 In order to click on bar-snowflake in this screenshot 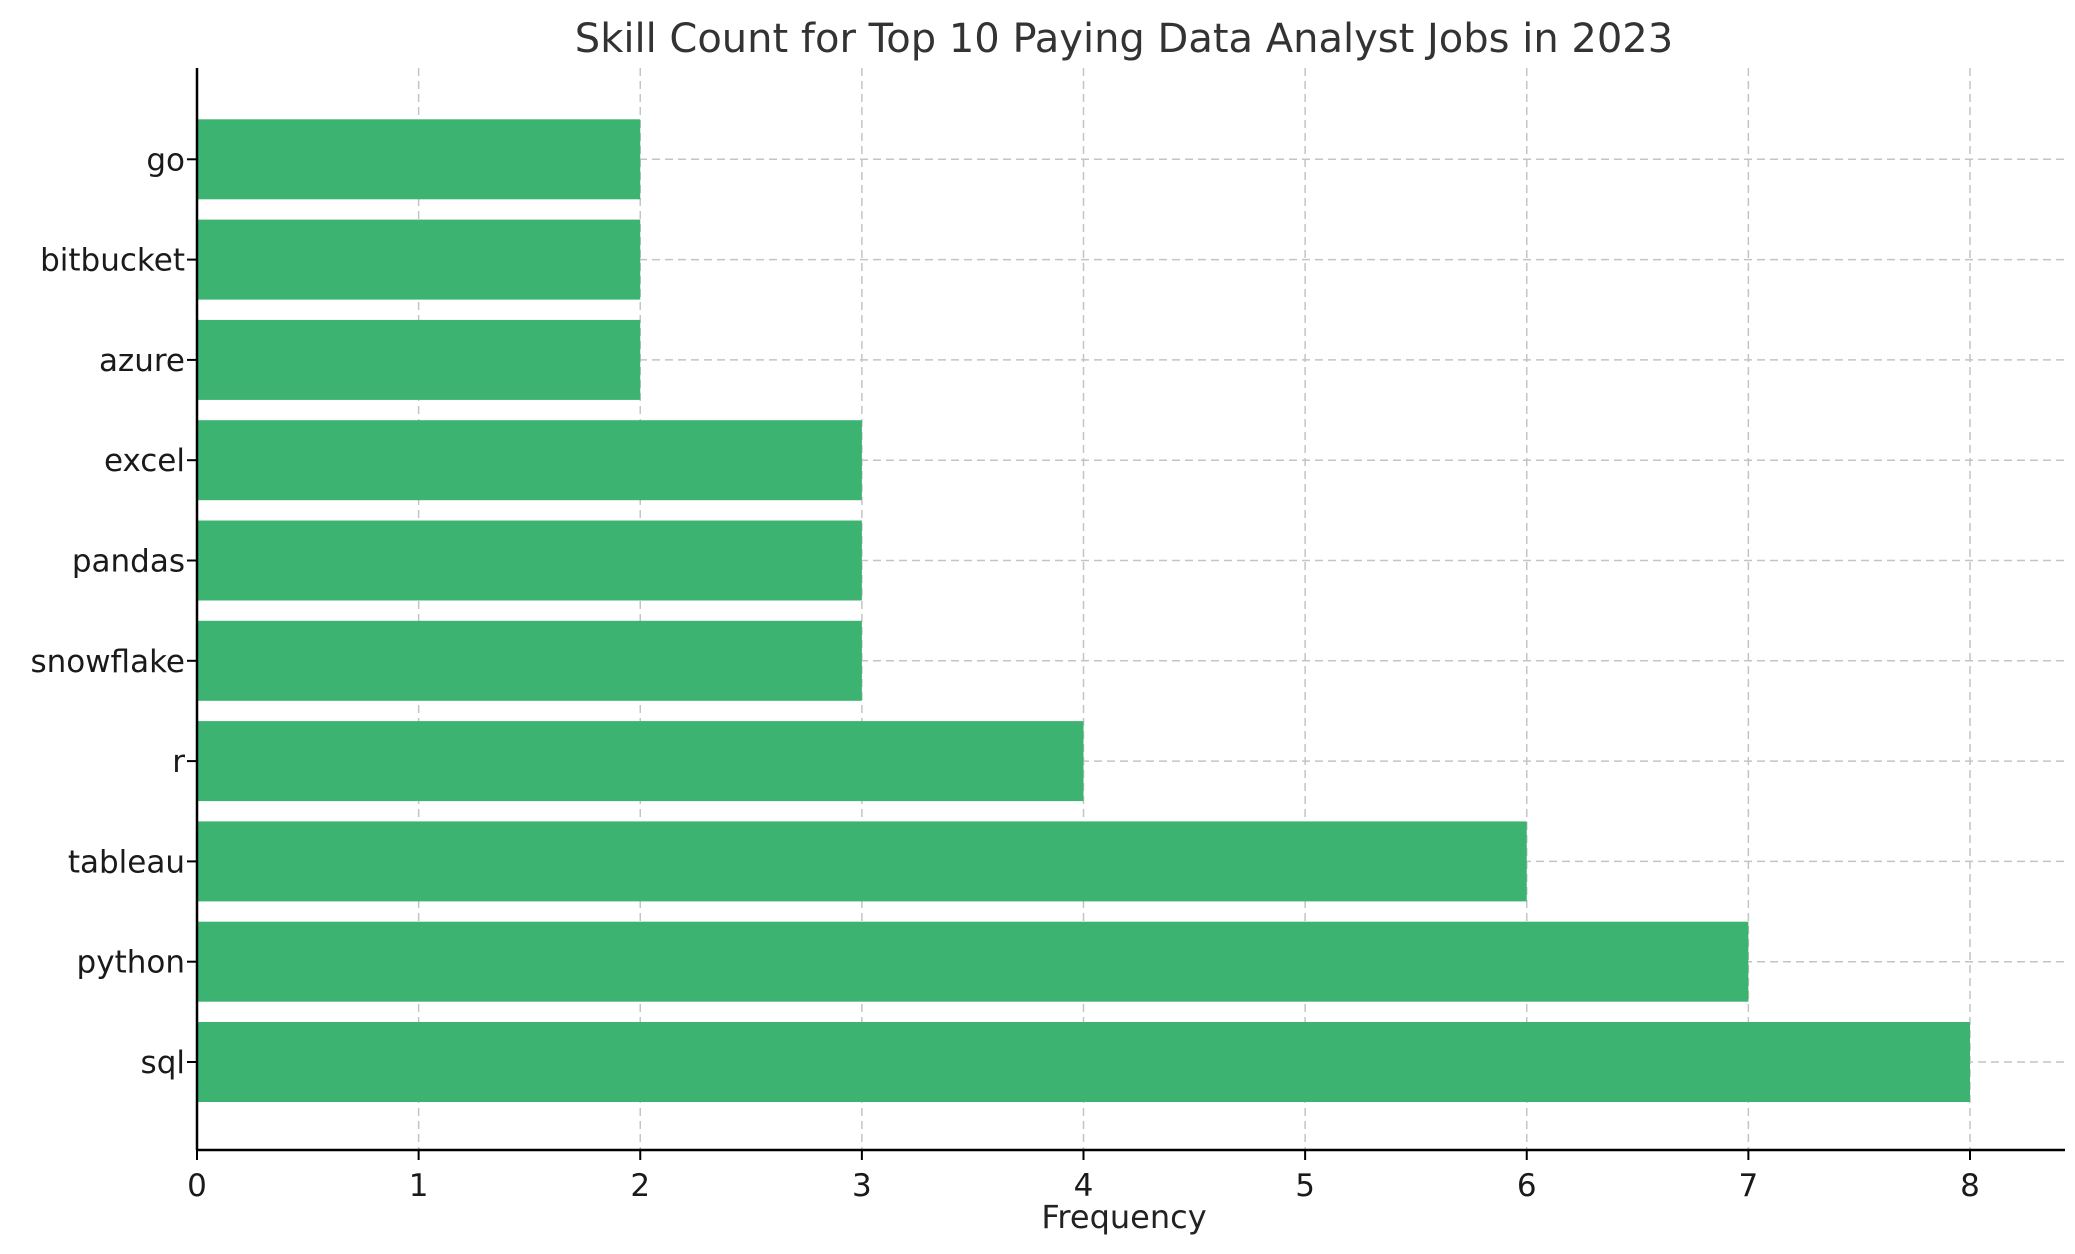, I will do `click(529, 660)`.